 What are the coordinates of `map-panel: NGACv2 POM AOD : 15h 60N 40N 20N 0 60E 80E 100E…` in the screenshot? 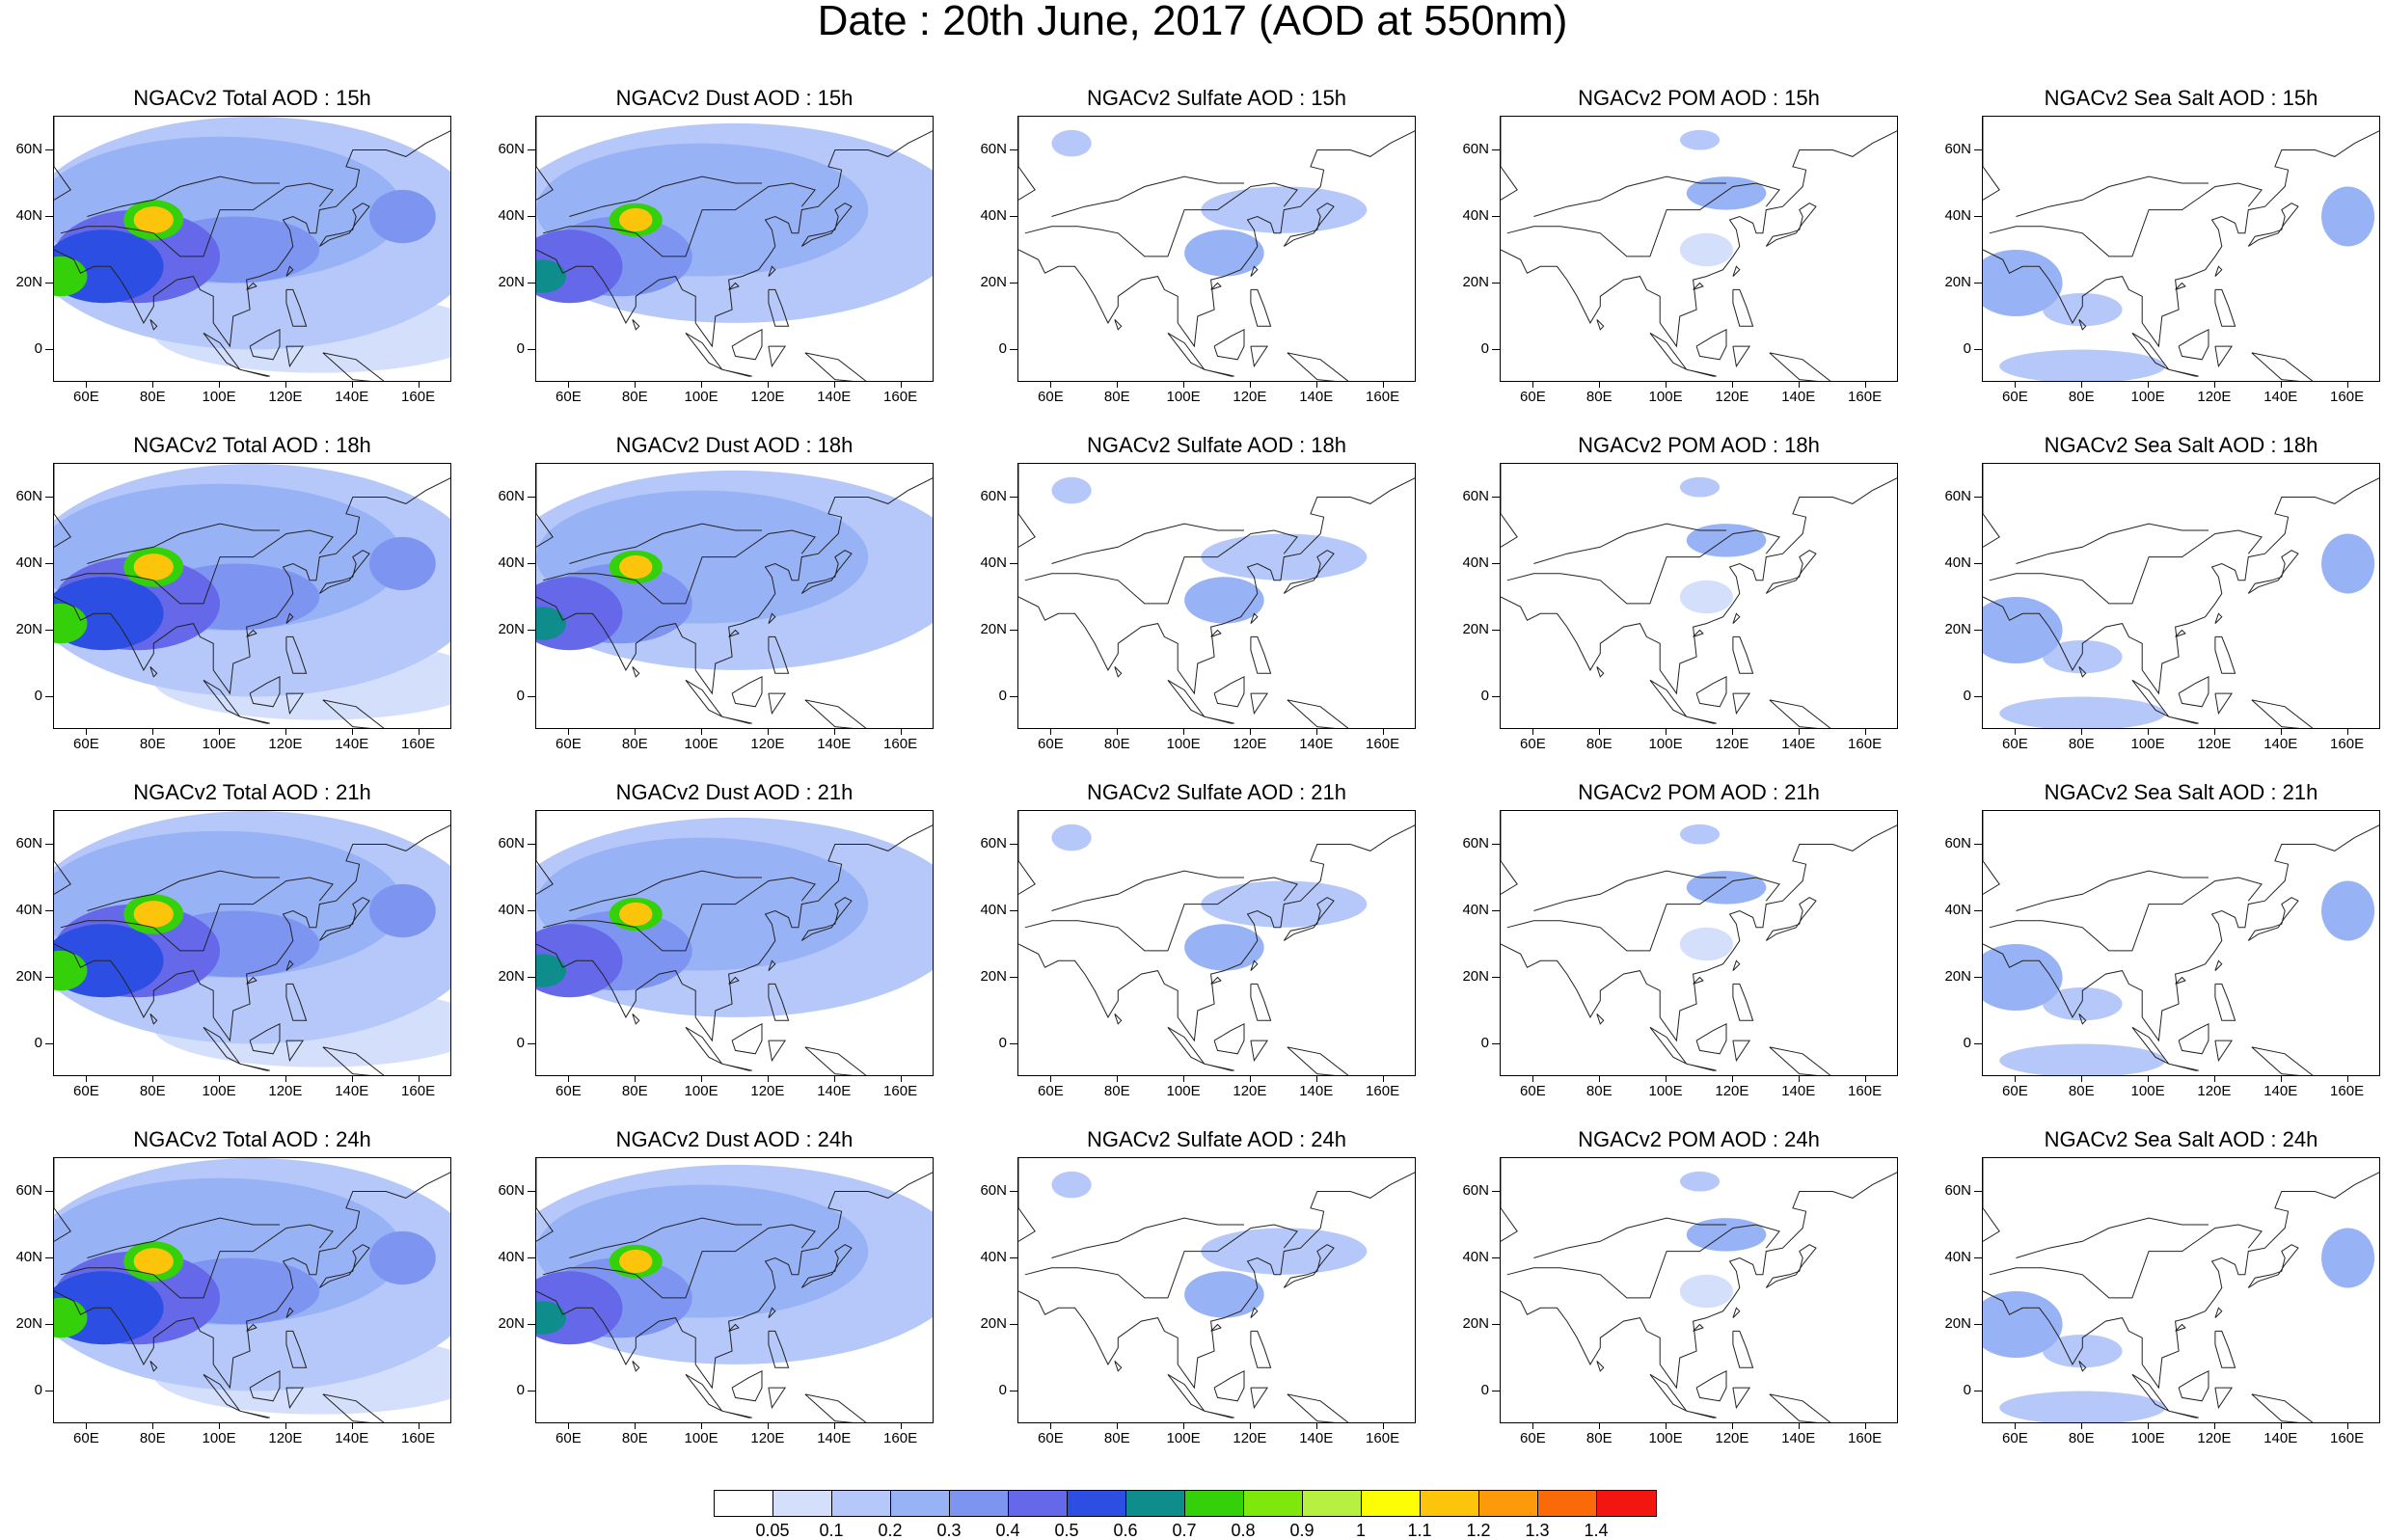 It's located at (1674, 246).